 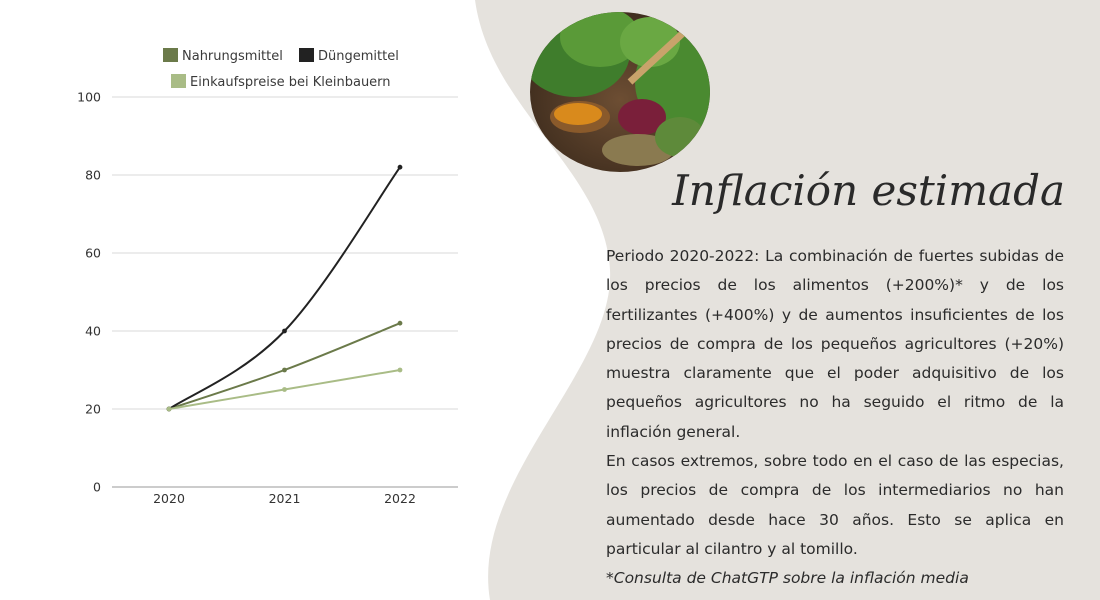 What do you see at coordinates (232, 56) in the screenshot?
I see `legend-label: Nahrungsmittel` at bounding box center [232, 56].